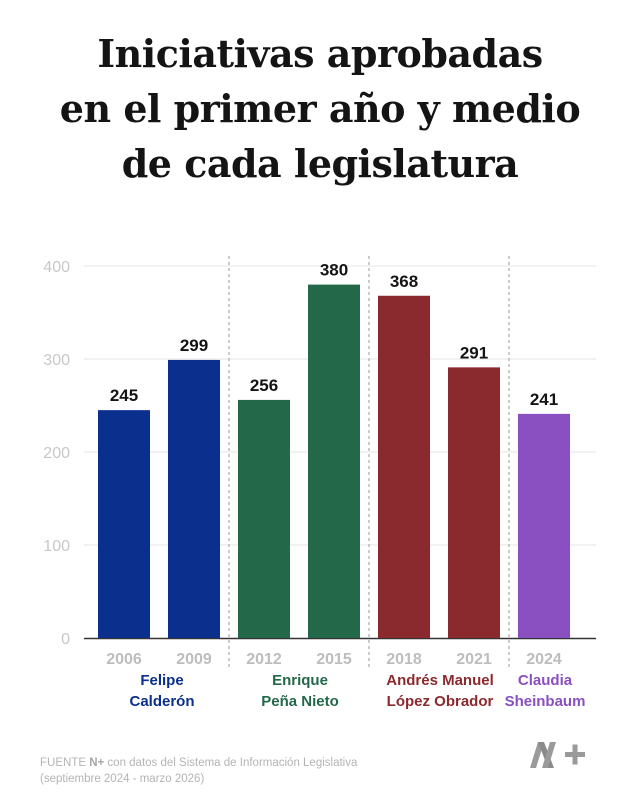 Image resolution: width=640 pixels, height=800 pixels. What do you see at coordinates (474, 659) in the screenshot?
I see `x-tick-label: 2021` at bounding box center [474, 659].